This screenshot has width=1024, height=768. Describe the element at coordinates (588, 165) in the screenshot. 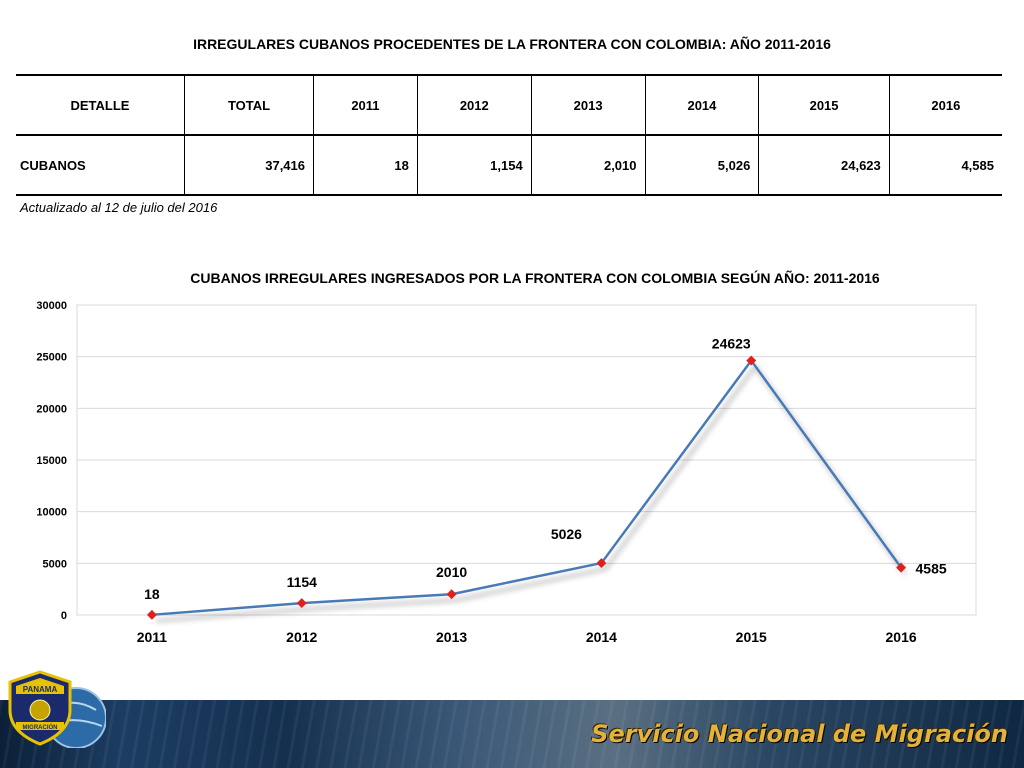

I see `table-cell: 2,010` at that location.